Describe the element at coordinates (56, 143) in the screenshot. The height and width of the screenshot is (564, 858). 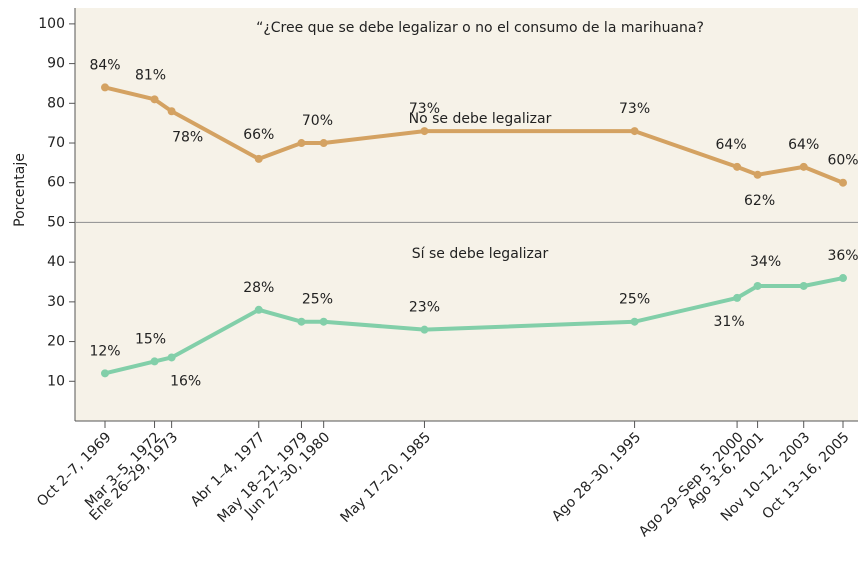
I see `y-tick-label: 70` at that location.